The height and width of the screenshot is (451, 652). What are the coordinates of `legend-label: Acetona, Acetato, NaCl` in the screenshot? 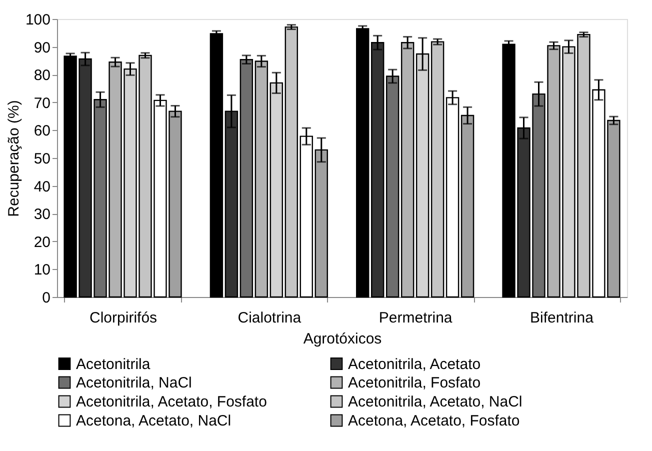 It's located at (154, 421).